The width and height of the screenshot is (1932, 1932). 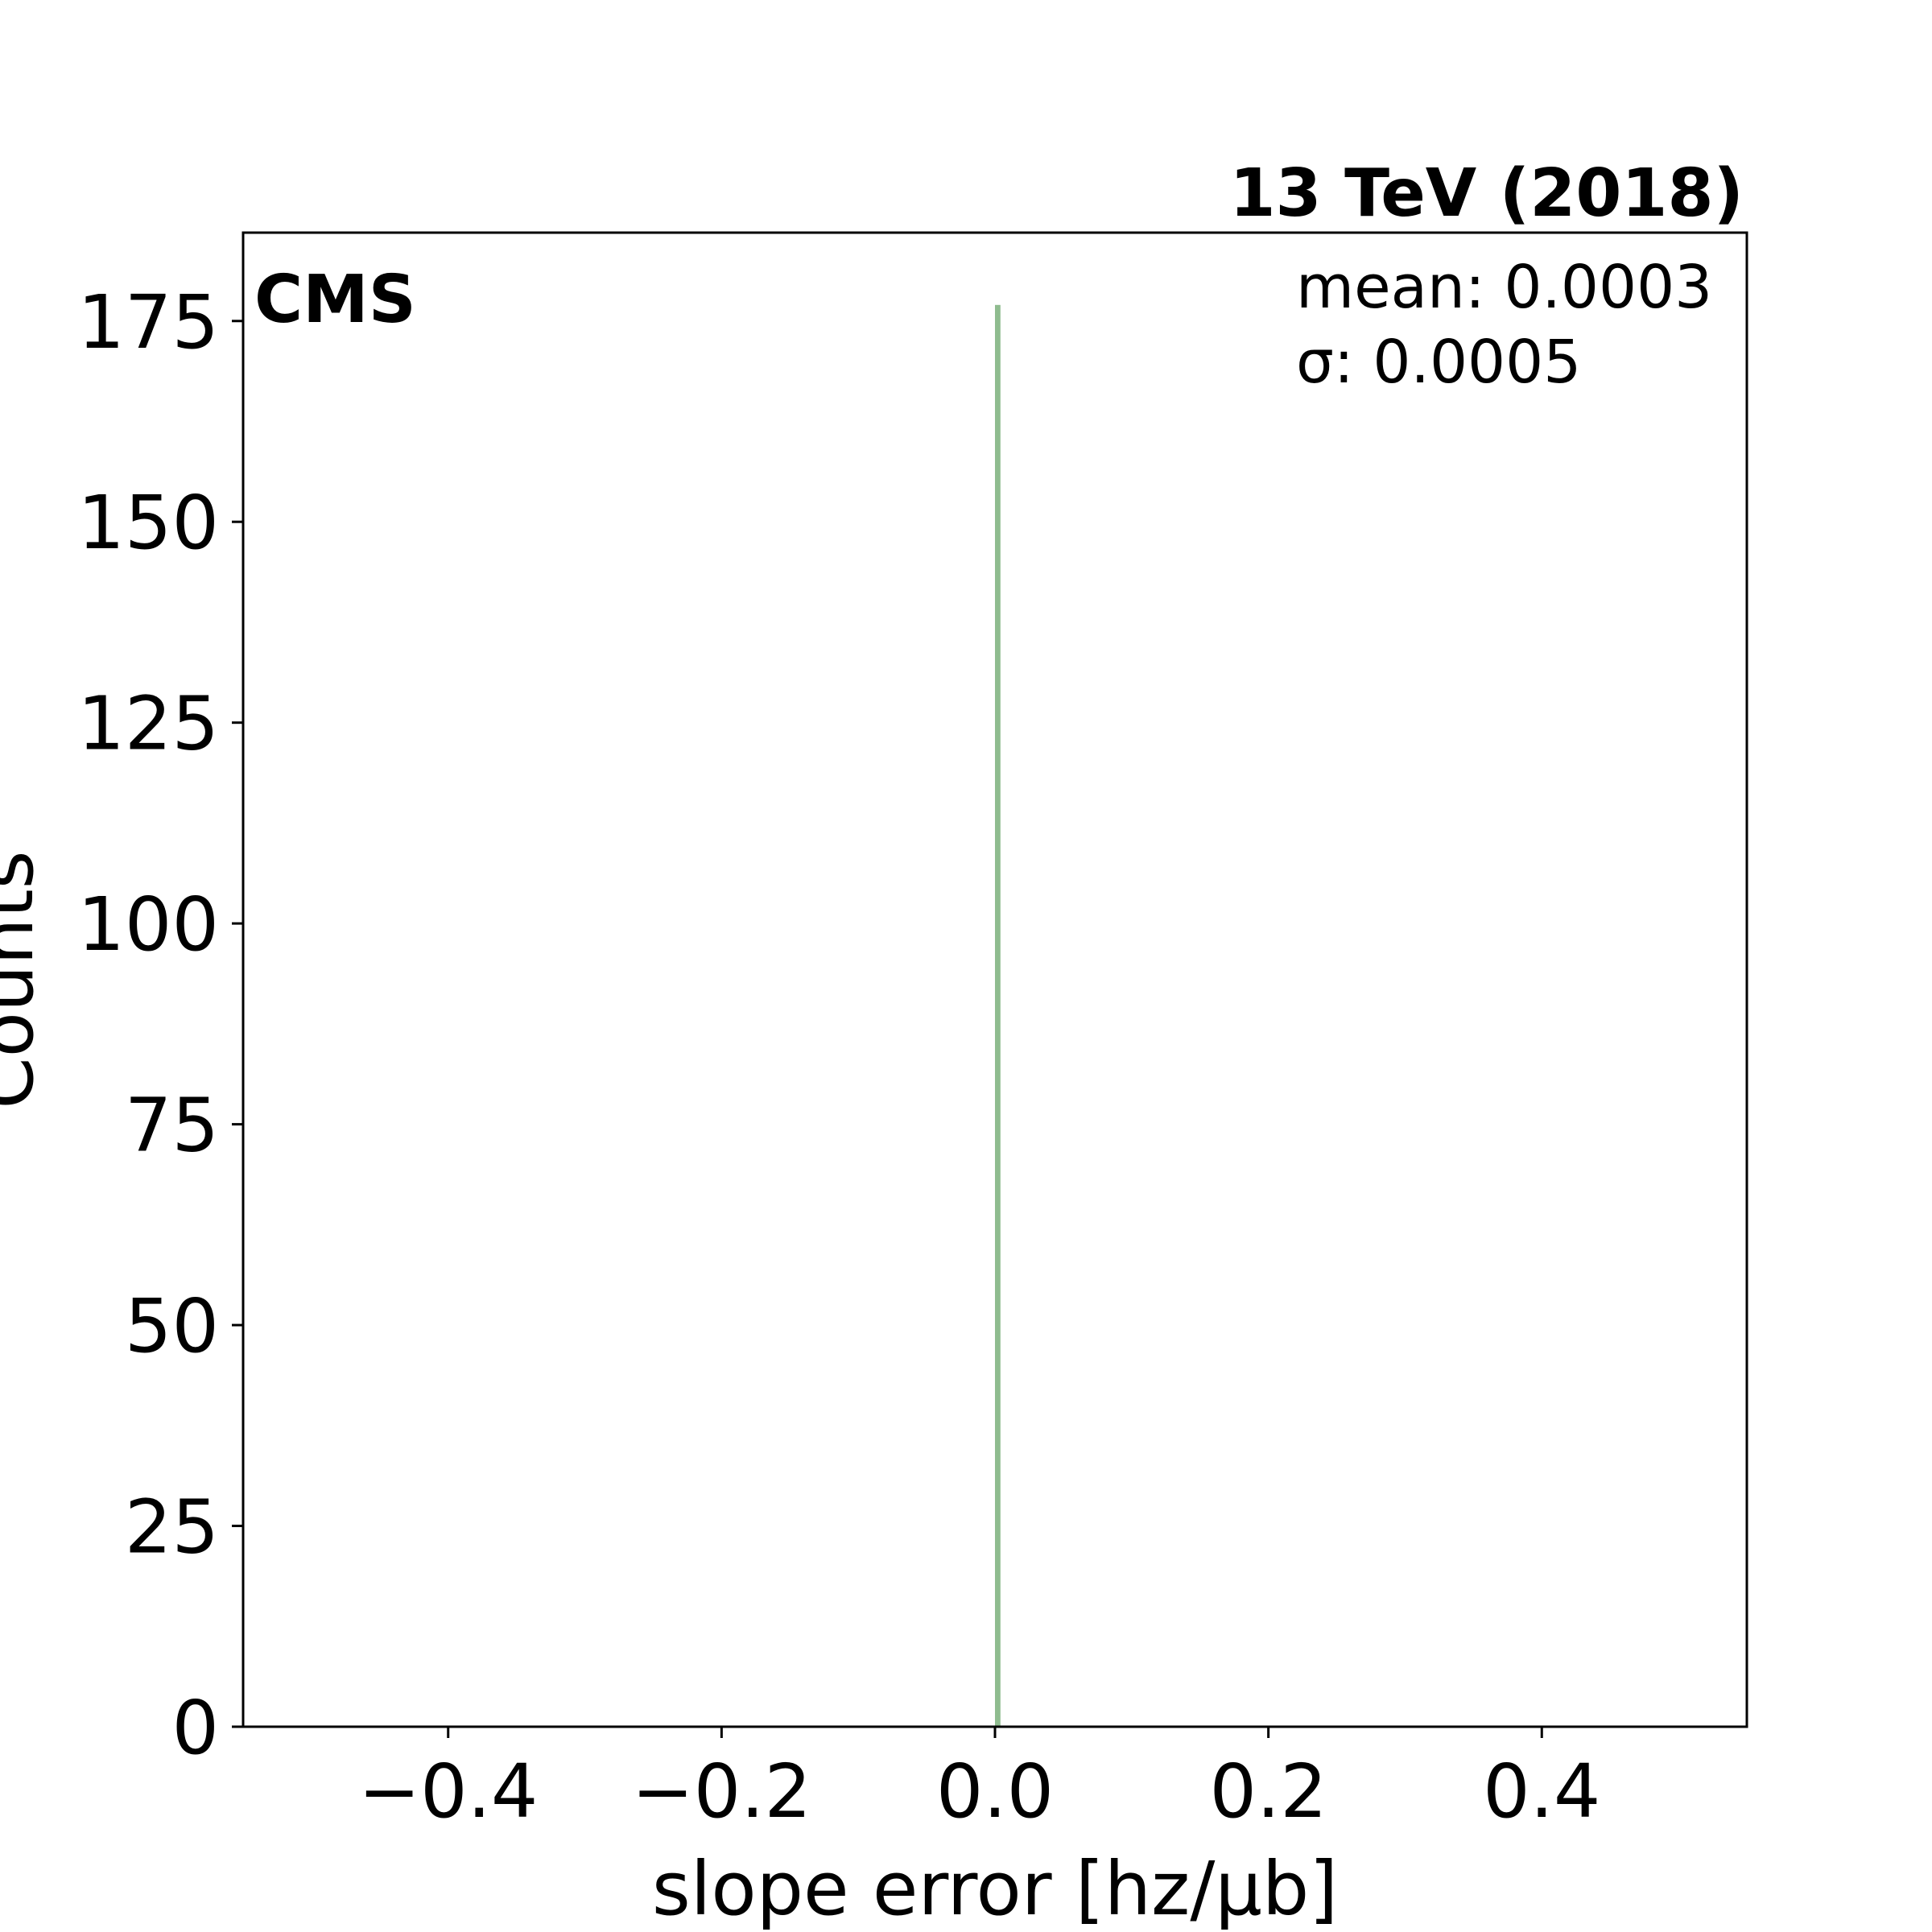 What do you see at coordinates (1504, 287) in the screenshot?
I see `mean-stat: mean: 0.0003` at bounding box center [1504, 287].